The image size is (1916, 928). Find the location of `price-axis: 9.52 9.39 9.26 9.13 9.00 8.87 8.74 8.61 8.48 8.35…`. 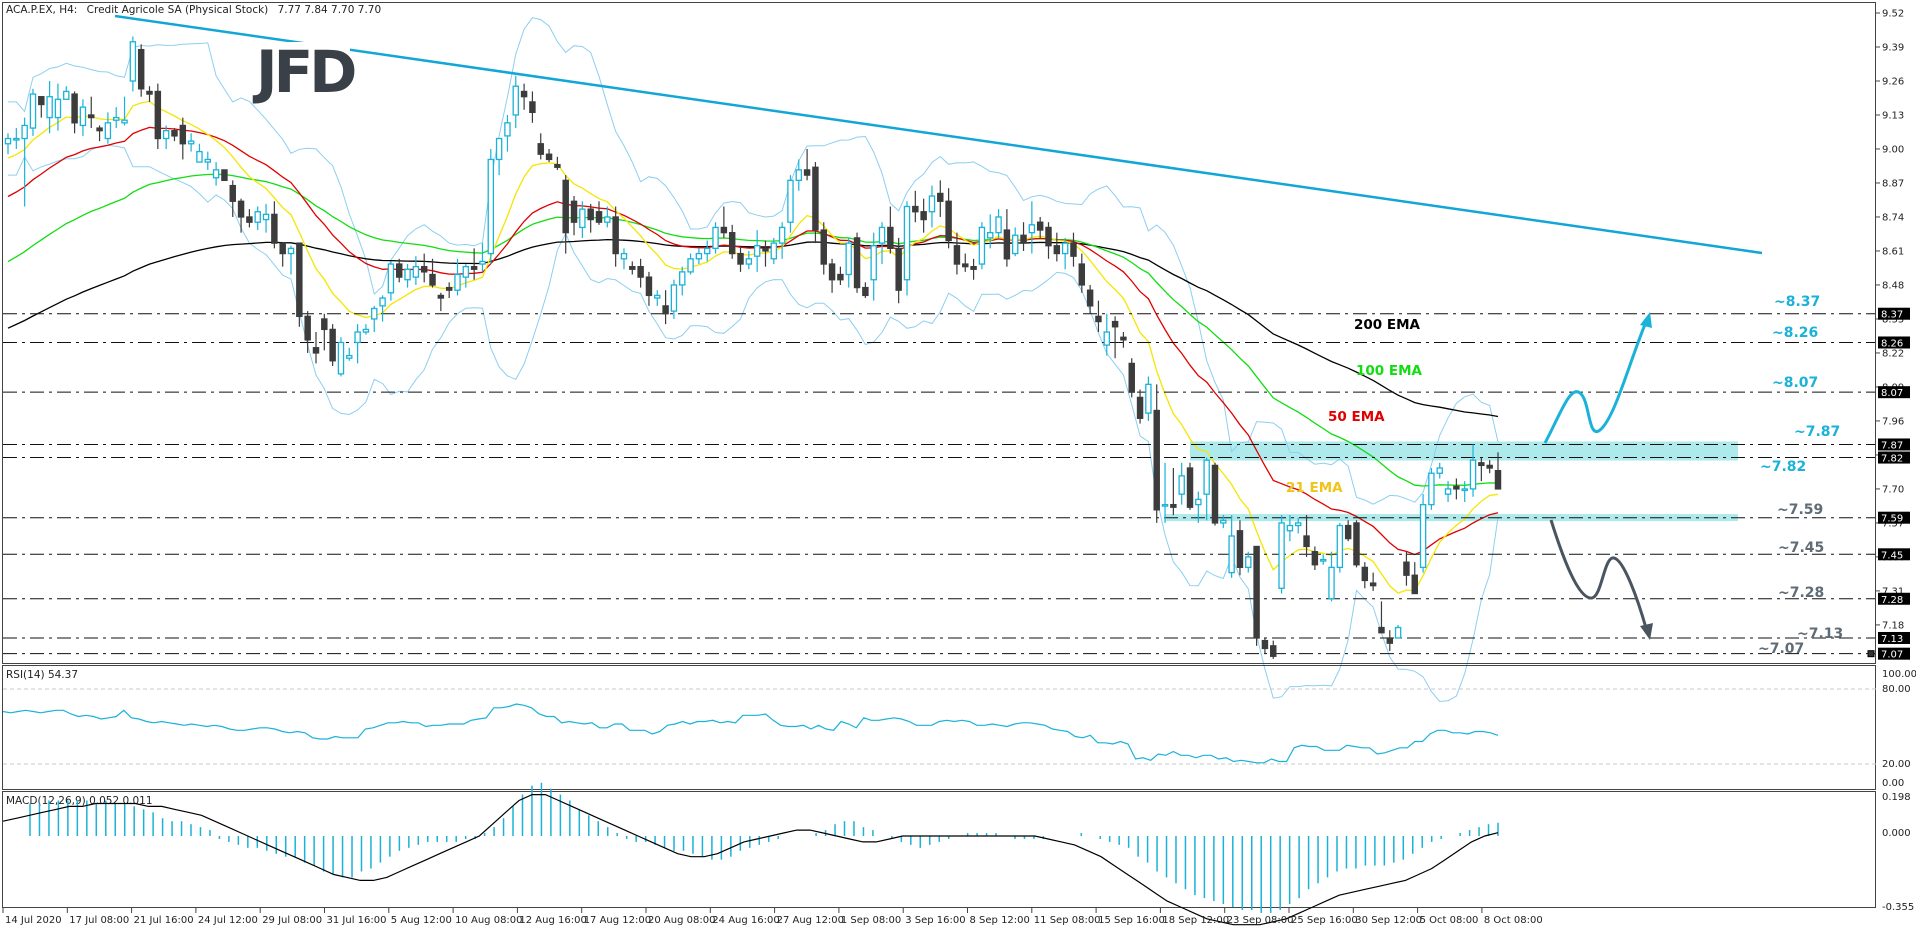

price-axis: 9.52 9.39 9.26 9.13 9.00 8.87 8.74 8.61 8.48 8.35… is located at coordinates (1890, 320).